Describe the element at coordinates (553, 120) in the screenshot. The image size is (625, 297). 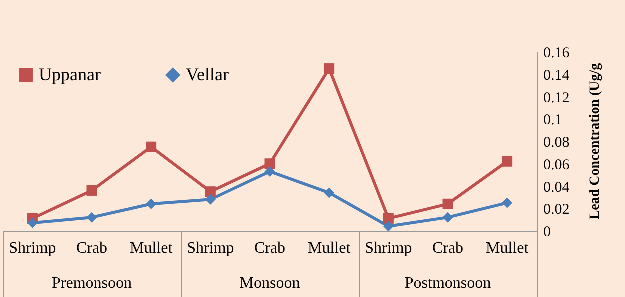
I see `y-tick-label: 0.1` at that location.